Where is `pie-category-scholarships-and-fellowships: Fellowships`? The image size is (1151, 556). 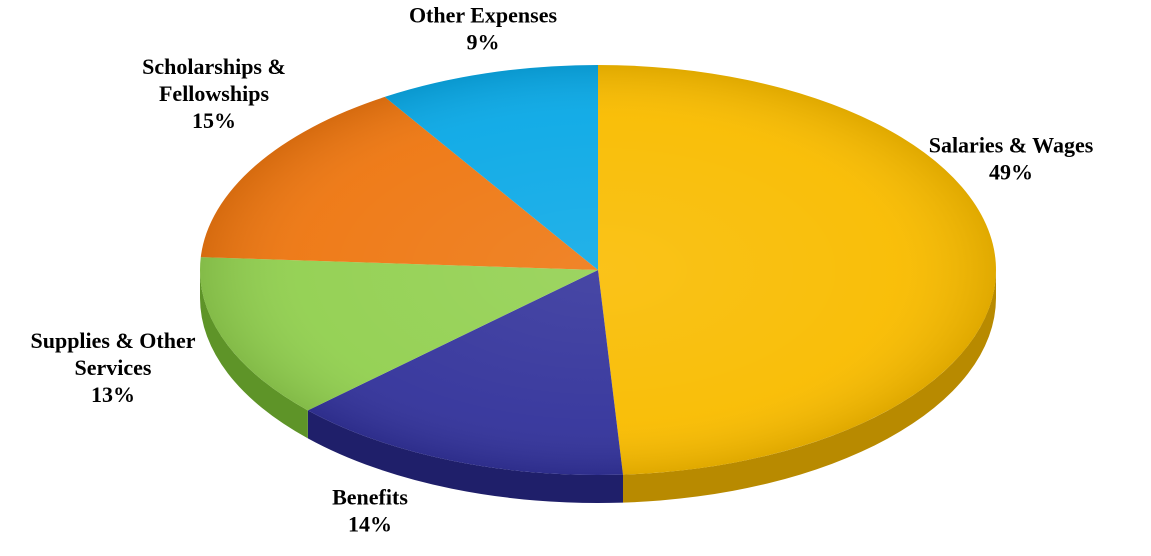 pie-category-scholarships-and-fellowships: Fellowships is located at coordinates (214, 93).